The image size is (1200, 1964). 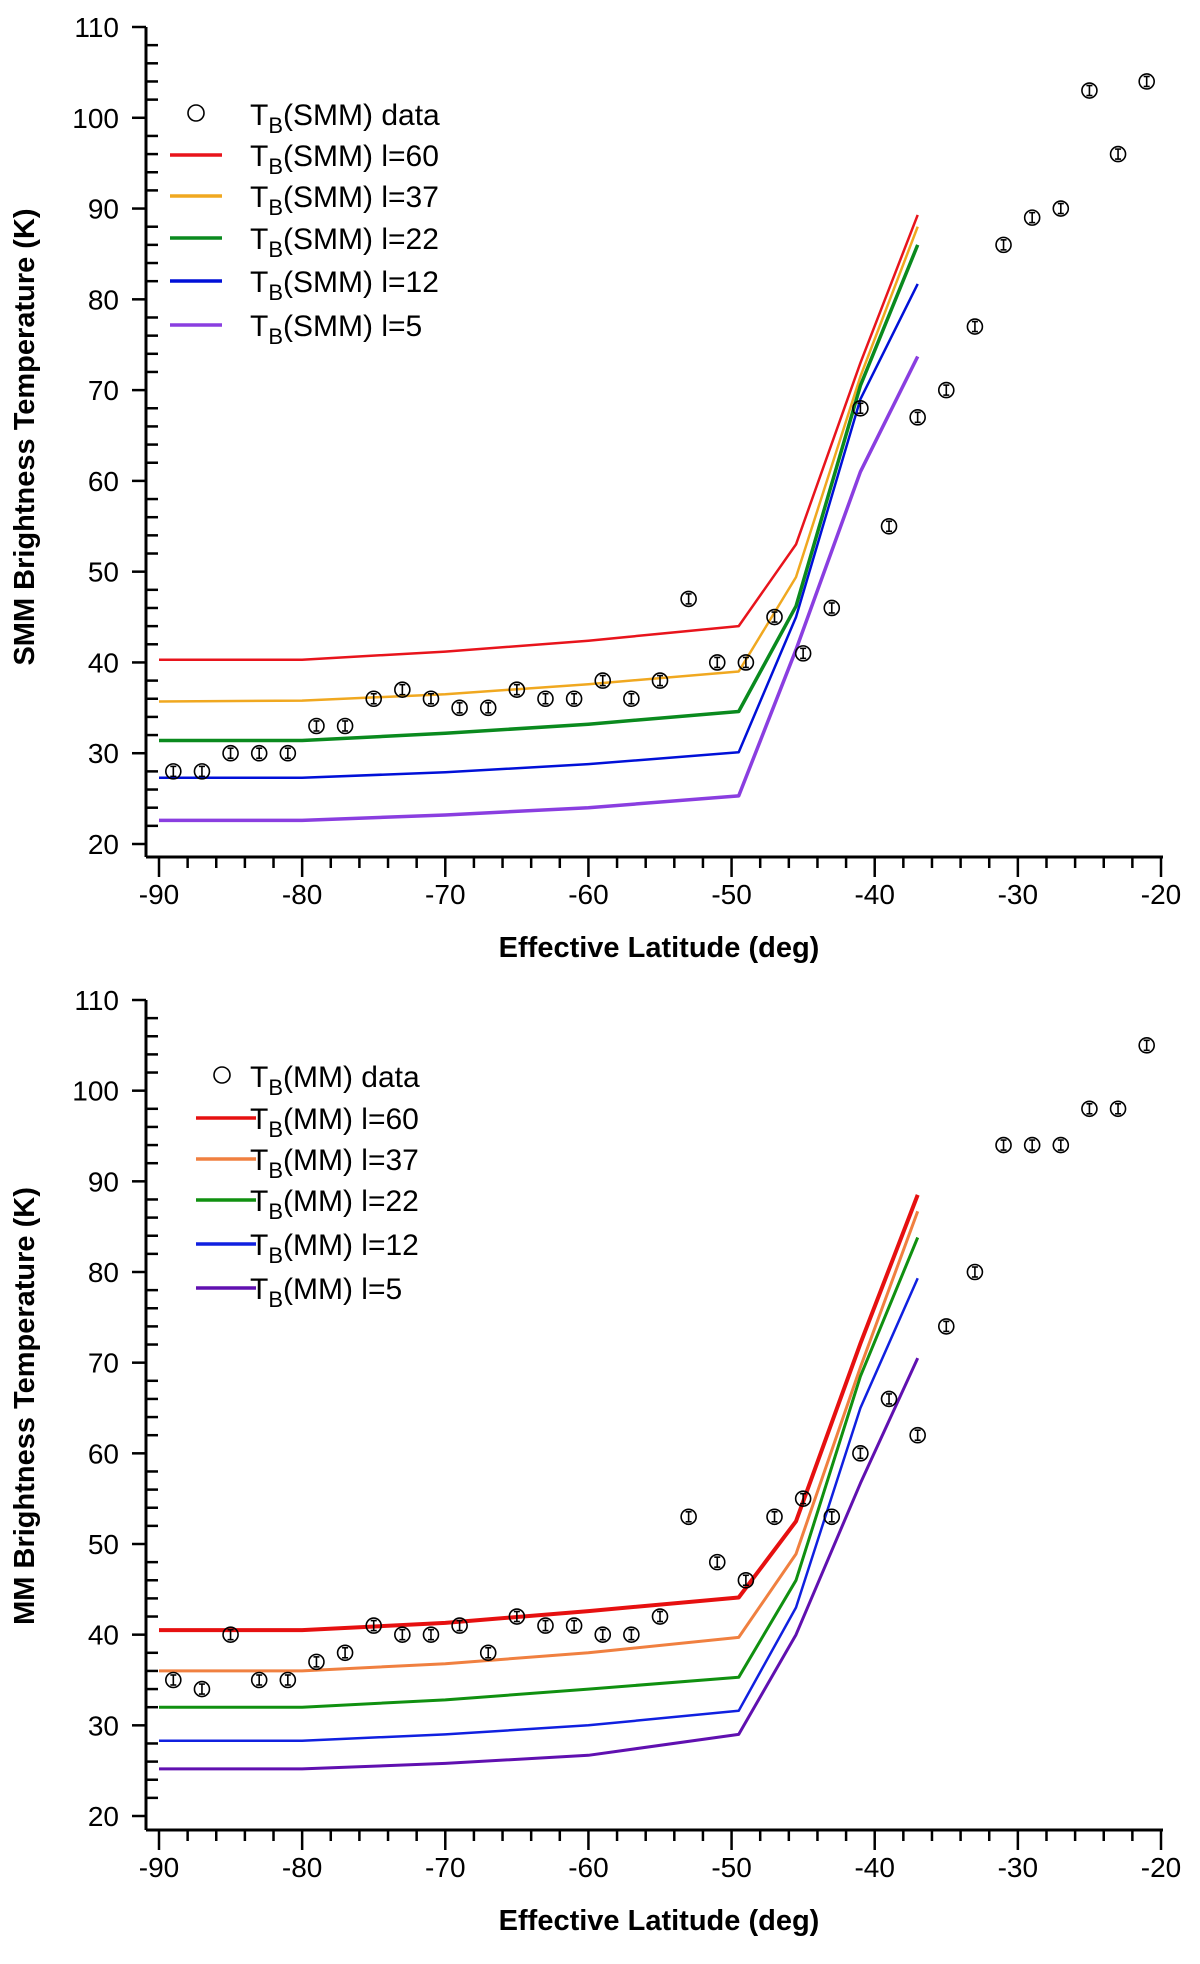 I want to click on y-axis-label: MM Brightness Temperature (K), so click(x=25, y=1406).